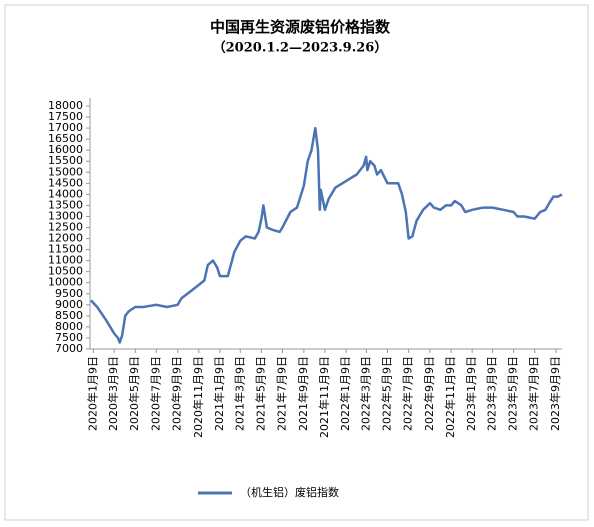  I want to click on y-tick-label: 13500, so click(65, 204).